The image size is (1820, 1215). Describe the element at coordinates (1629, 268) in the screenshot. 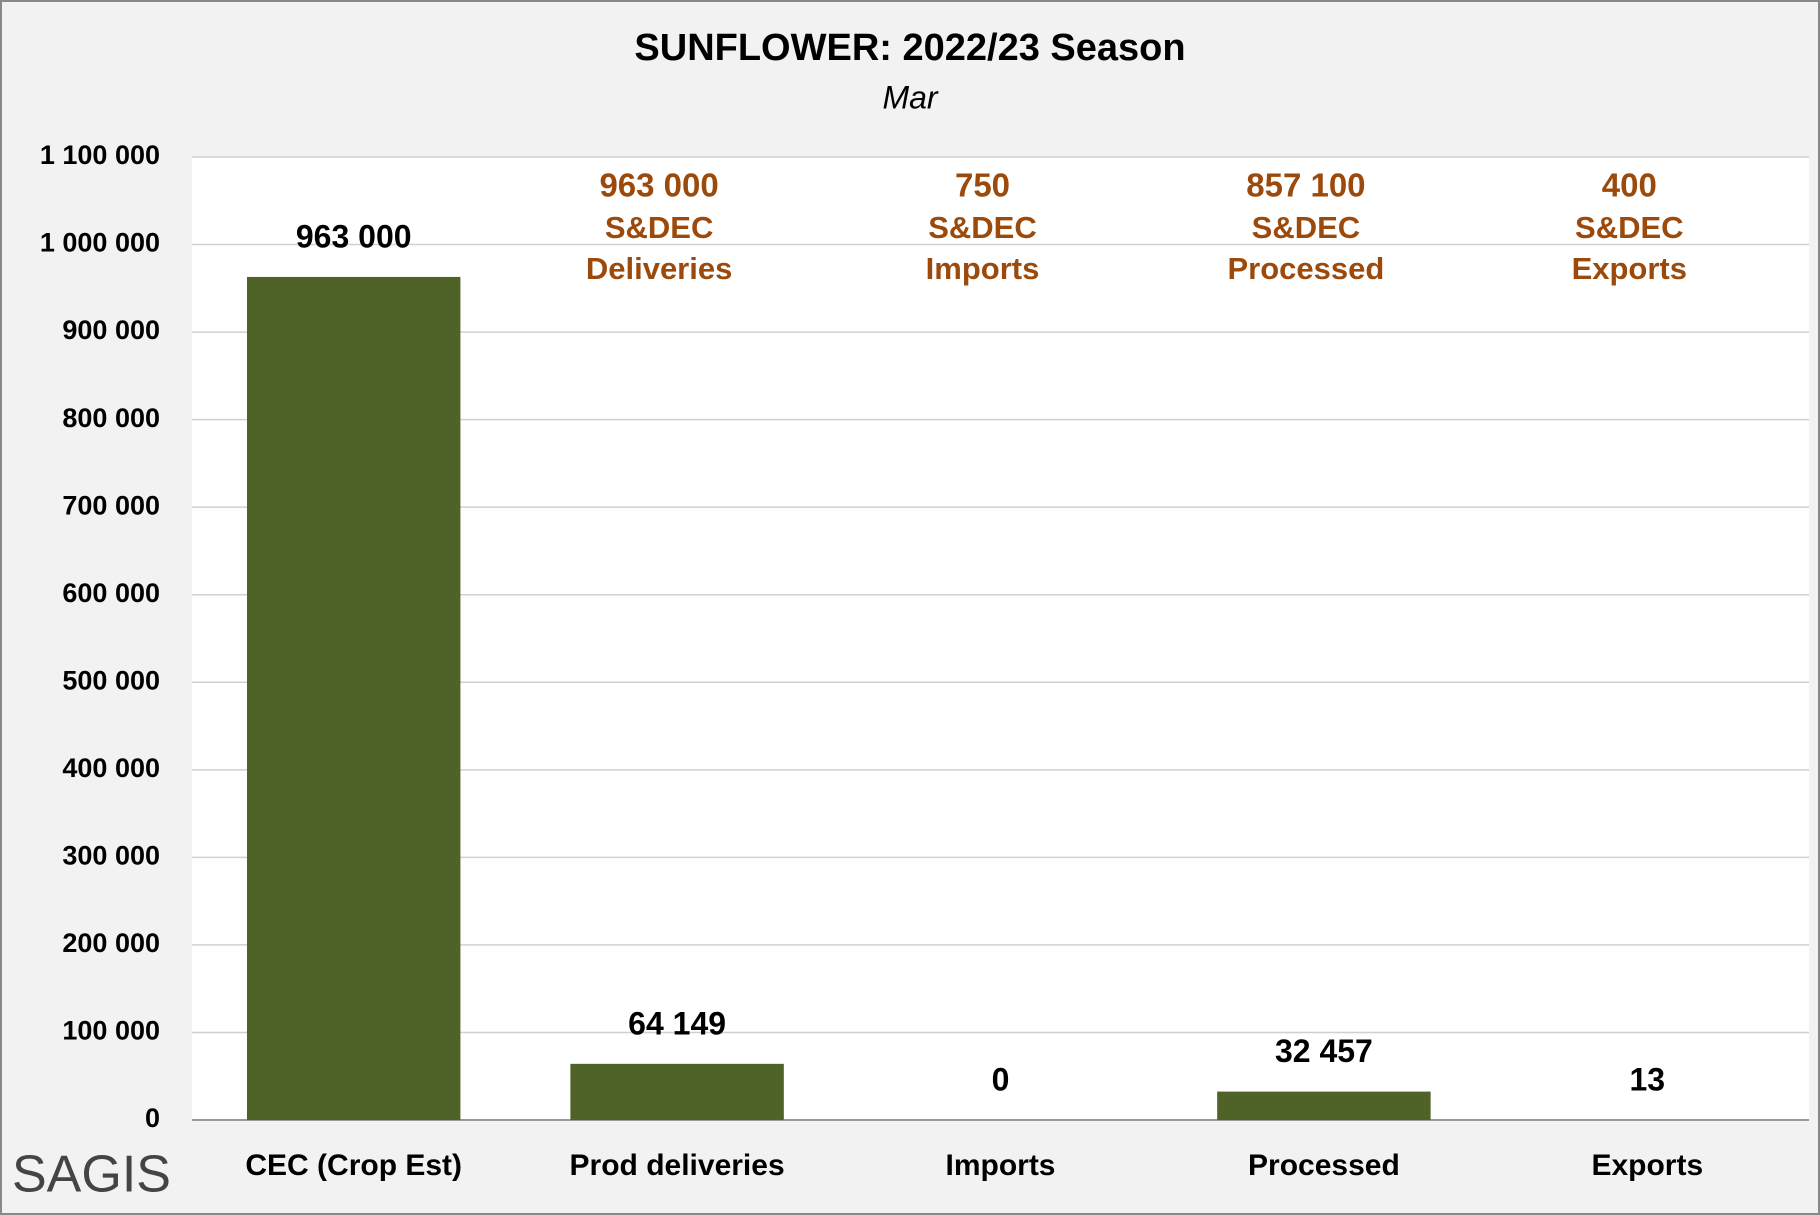

I see `annotation-text: Exports` at that location.